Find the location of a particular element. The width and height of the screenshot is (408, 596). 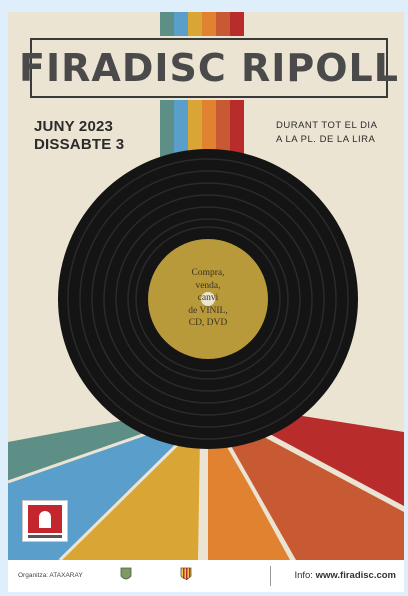

flag-shield-icon is located at coordinates (186, 573).